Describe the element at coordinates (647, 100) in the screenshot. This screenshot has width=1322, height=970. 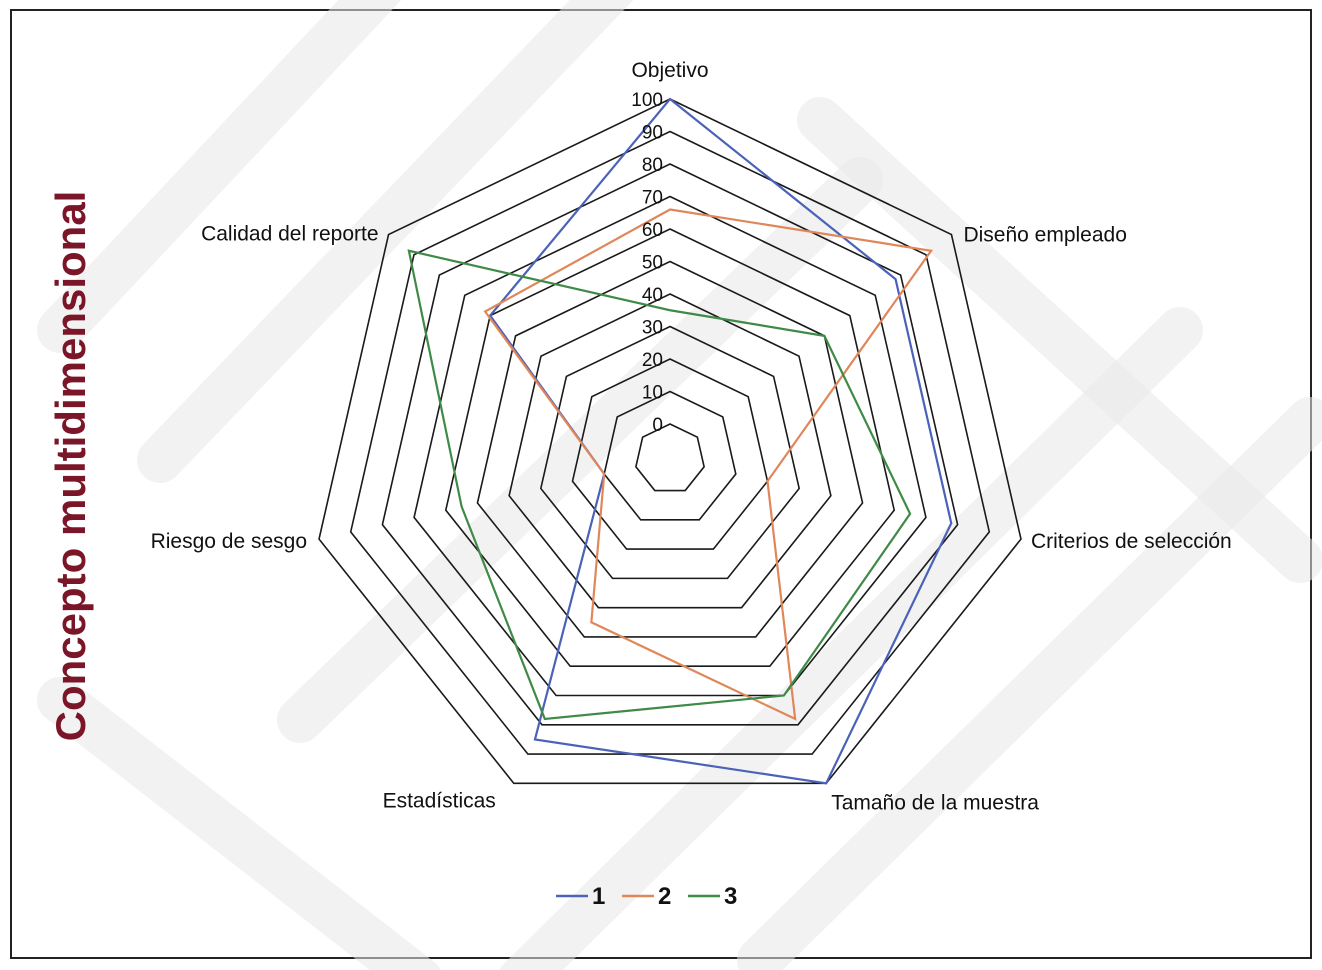
I see `tick-label: 100` at that location.